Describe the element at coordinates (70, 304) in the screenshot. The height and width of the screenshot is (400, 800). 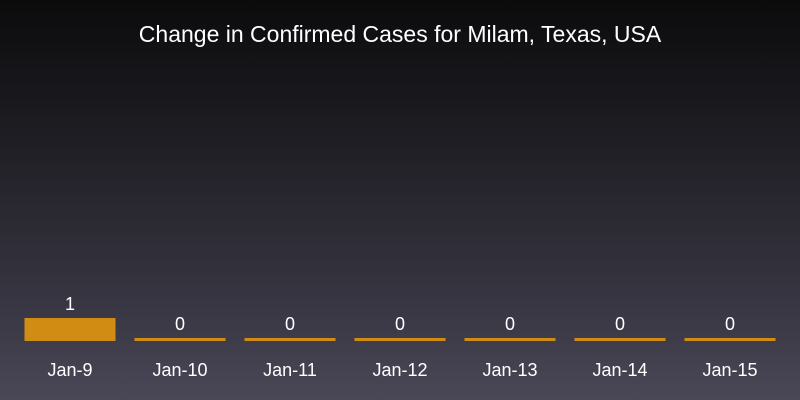
I see `value-label: 1` at that location.